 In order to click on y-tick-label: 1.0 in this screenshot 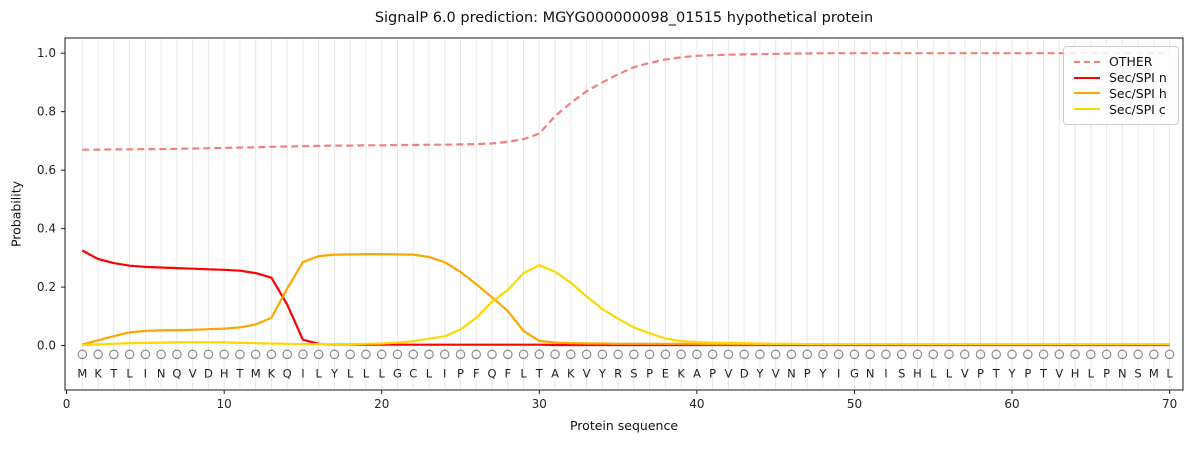, I will do `click(46, 53)`.